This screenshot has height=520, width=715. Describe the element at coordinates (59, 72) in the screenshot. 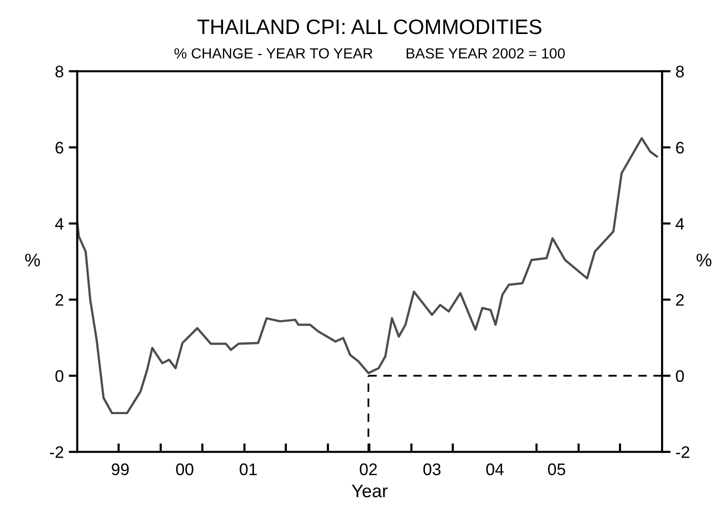

I see `y-tick-label: 8` at that location.